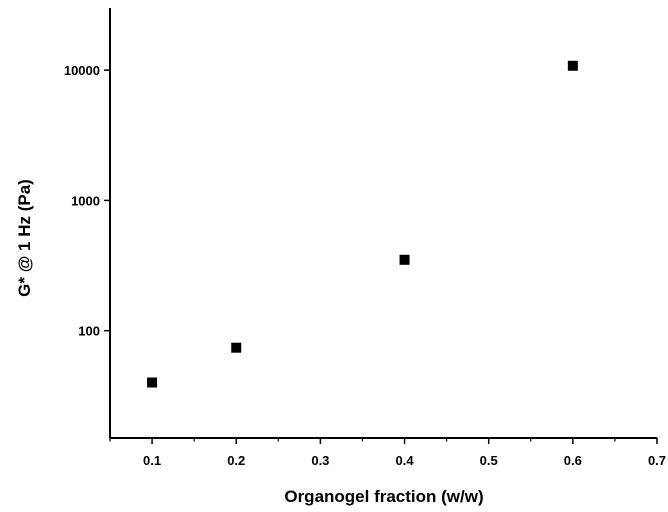 Image resolution: width=668 pixels, height=512 pixels. Describe the element at coordinates (404, 460) in the screenshot. I see `x-tick-label: 0.4` at that location.